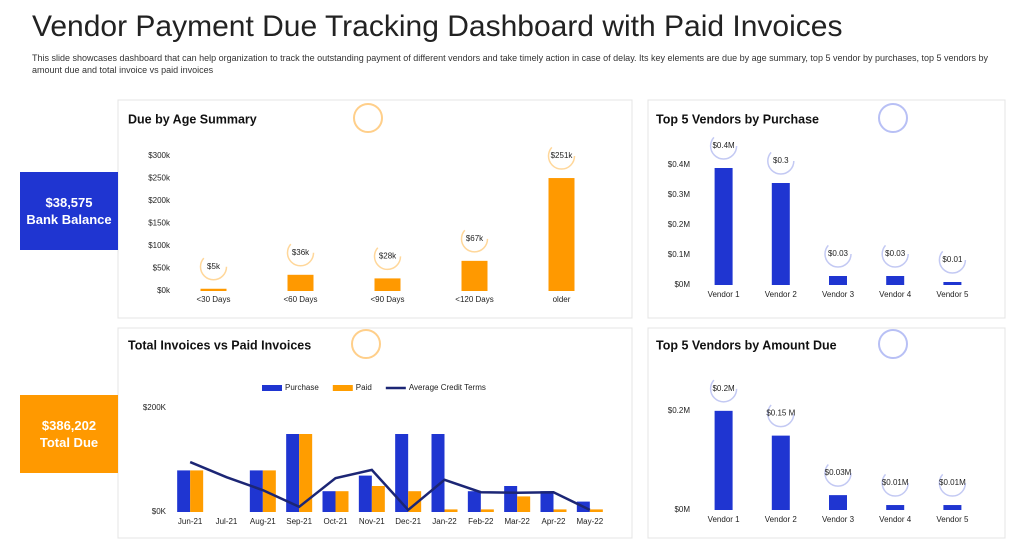  Describe the element at coordinates (553, 521) in the screenshot. I see `x-tick-label: Apr-22` at that location.